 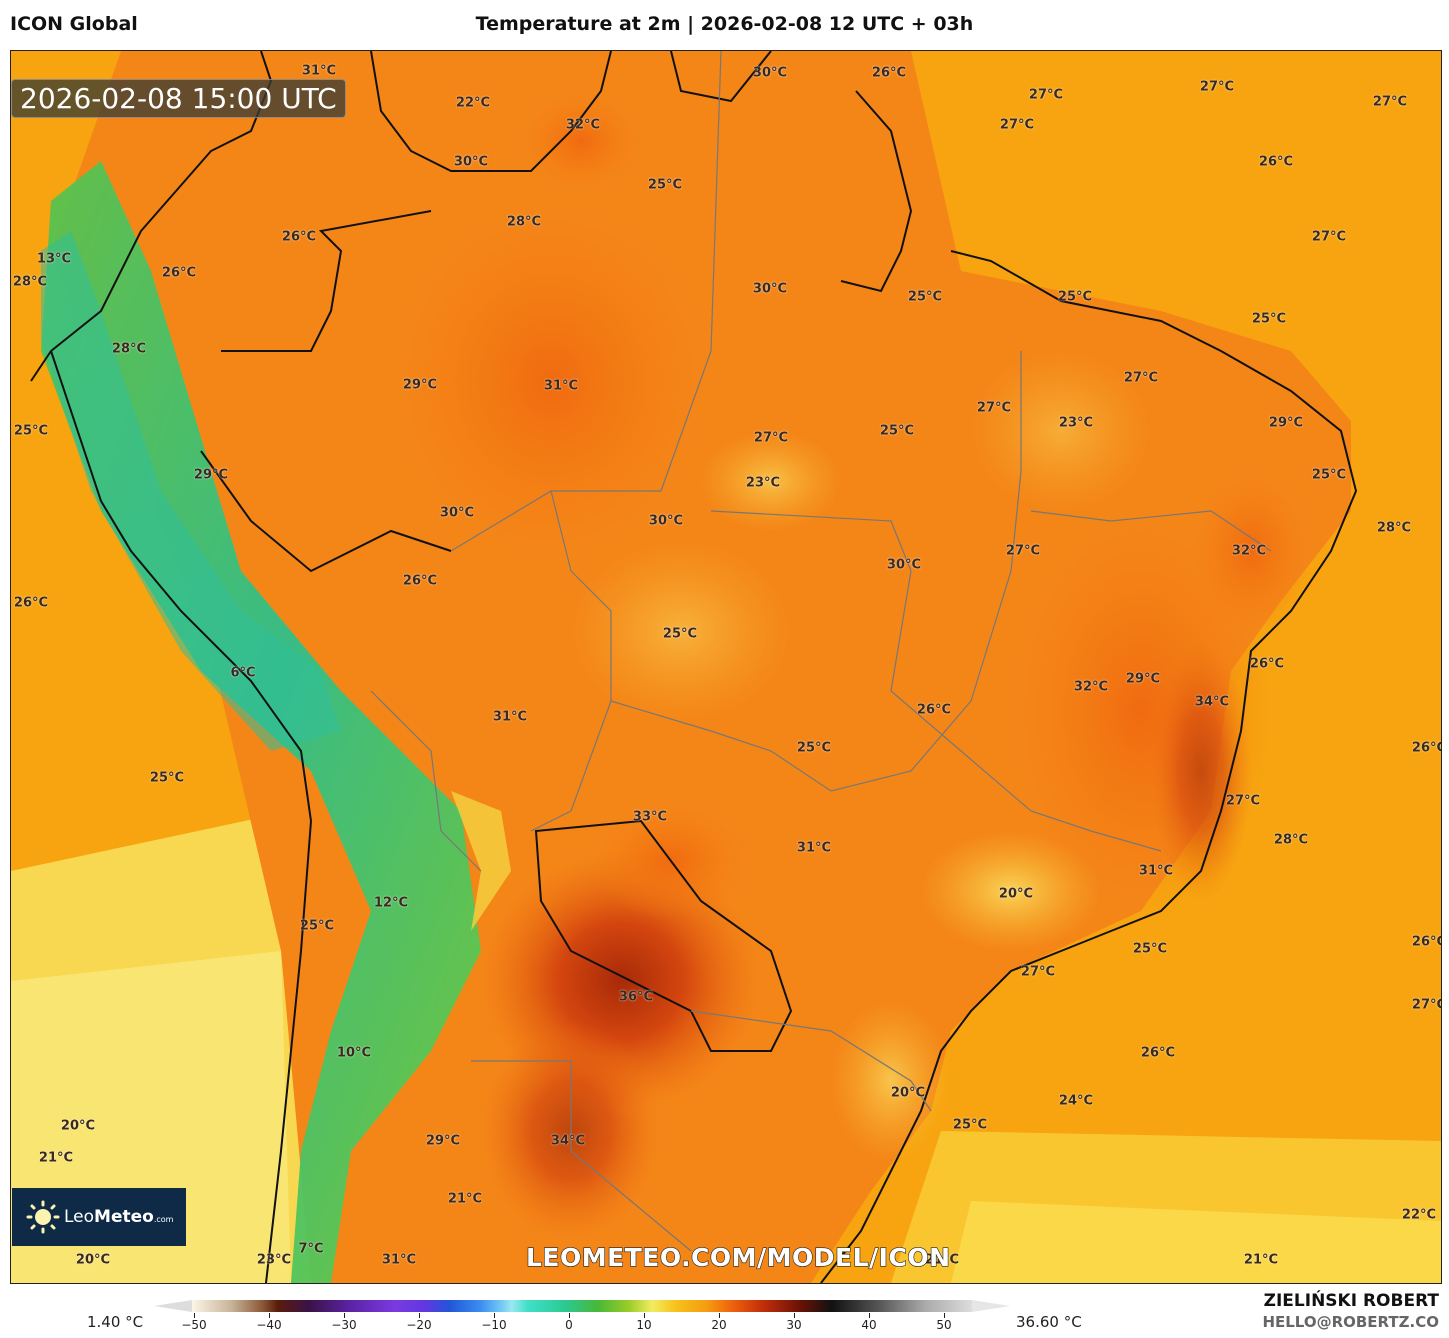 I want to click on colorbar-tick-label: −10, so click(x=494, y=1325).